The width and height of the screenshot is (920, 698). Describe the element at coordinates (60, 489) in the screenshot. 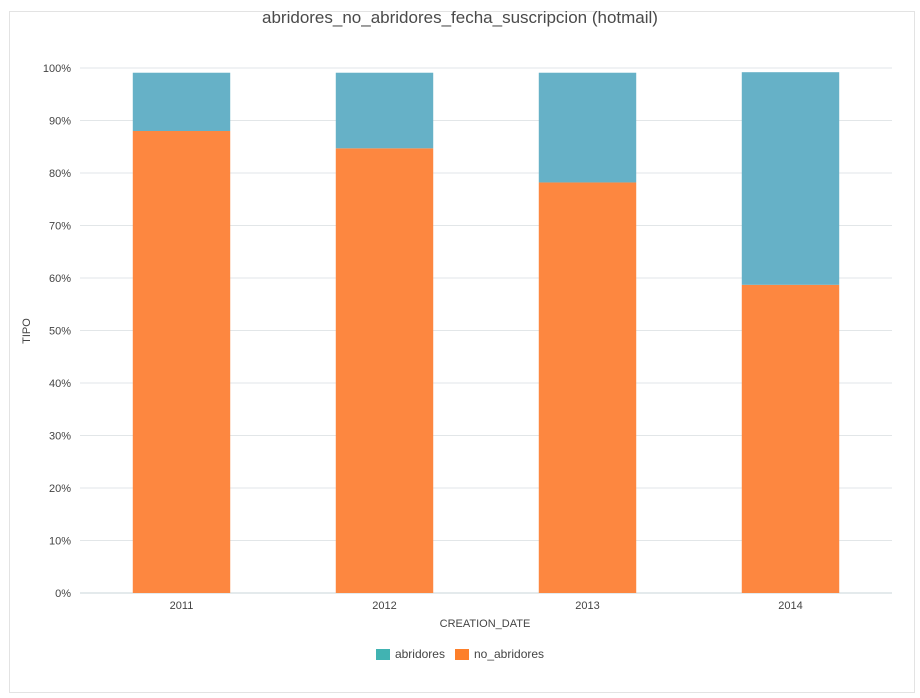

I see `y-tick-label: 20%` at that location.